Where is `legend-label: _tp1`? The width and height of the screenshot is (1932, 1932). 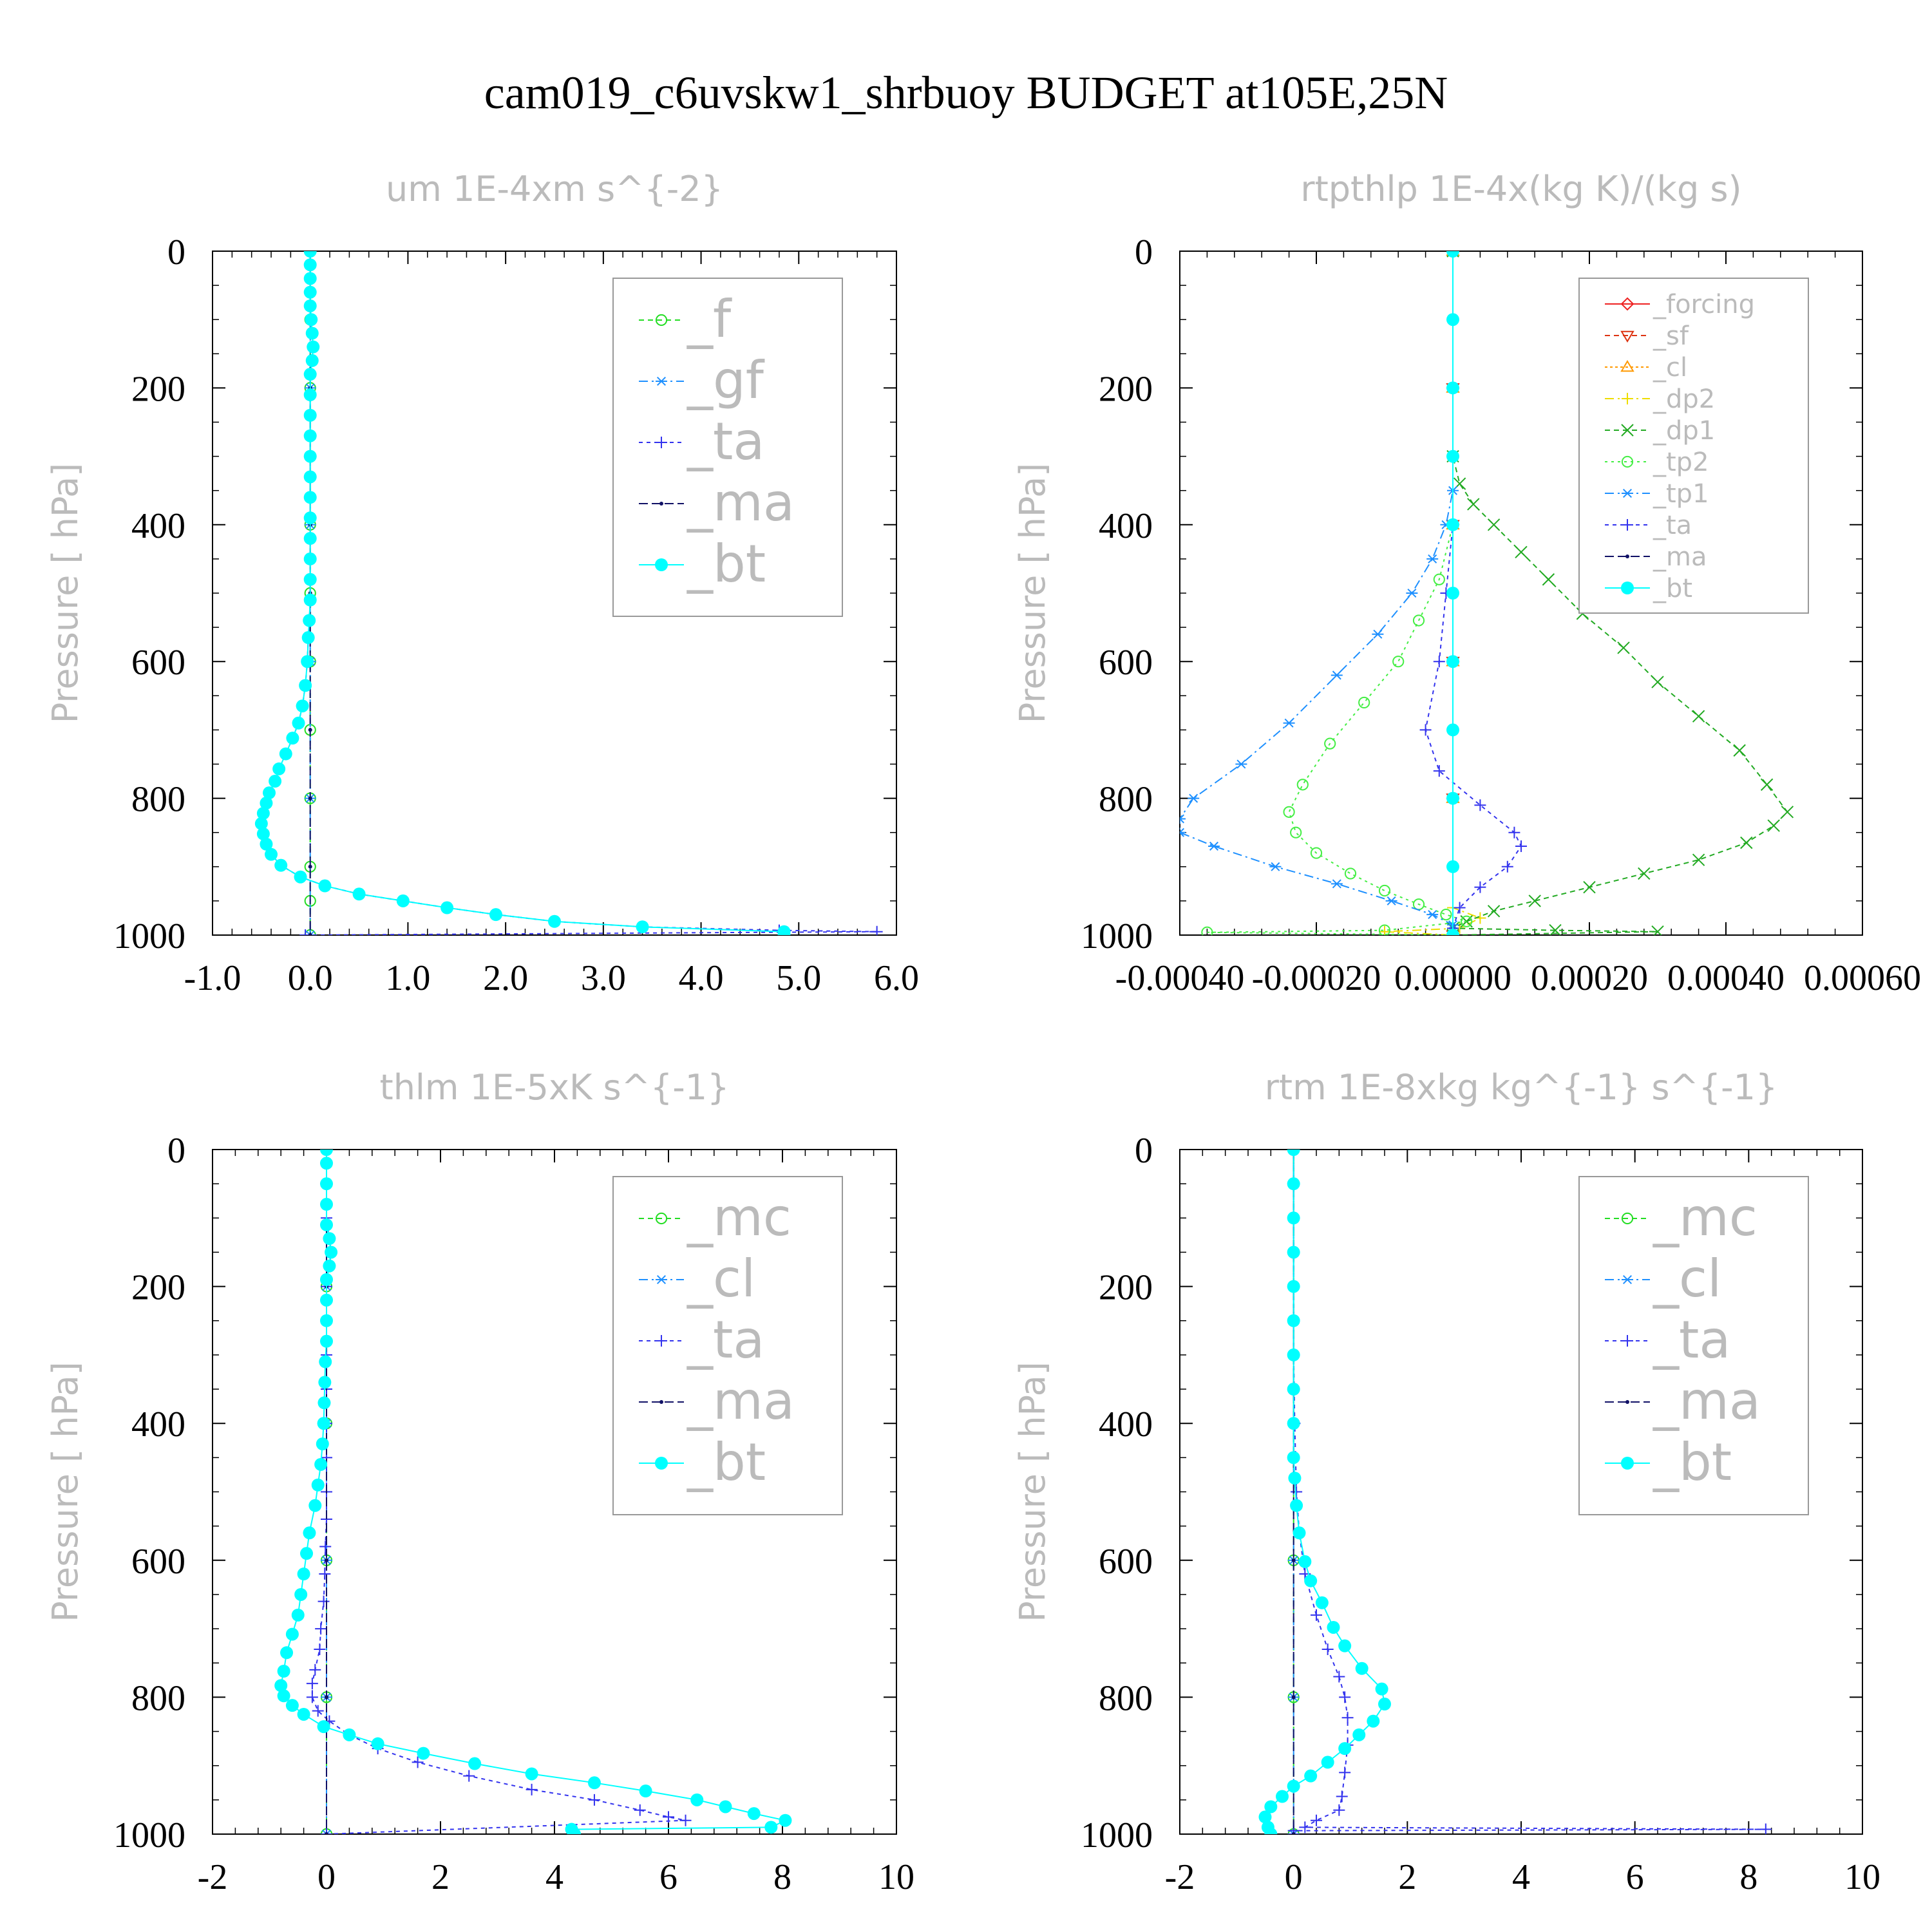 legend-label: _tp1 is located at coordinates (1681, 494).